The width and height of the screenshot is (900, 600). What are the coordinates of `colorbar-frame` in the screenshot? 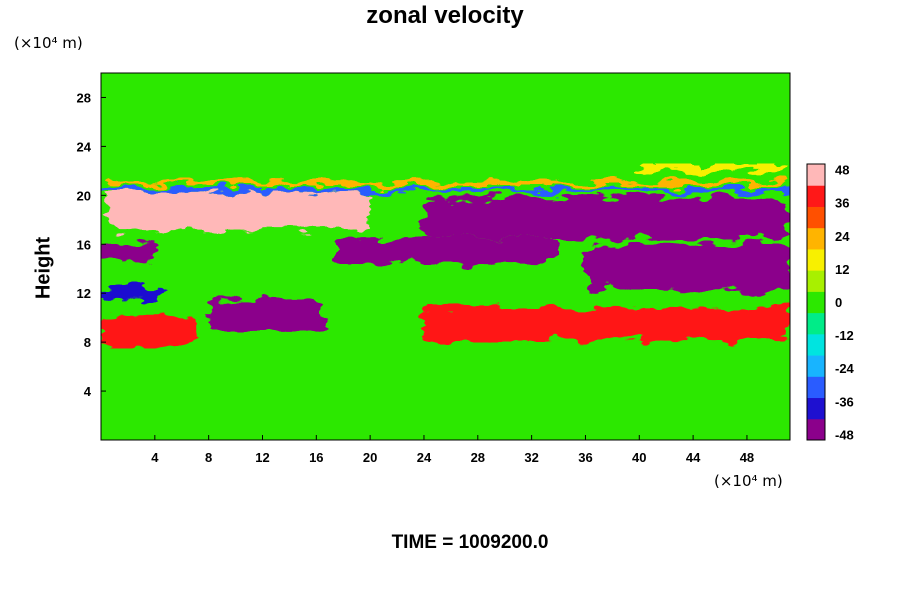 It's located at (816, 302).